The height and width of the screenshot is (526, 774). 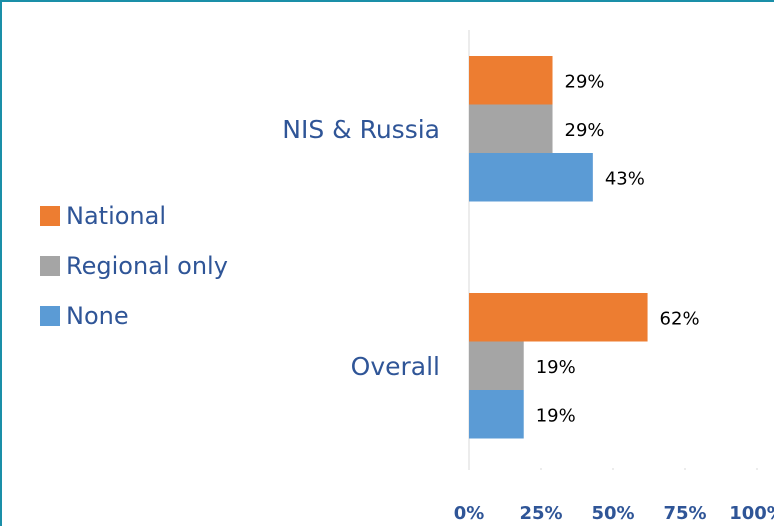 I want to click on x-tick-label: 75%, so click(x=684, y=513).